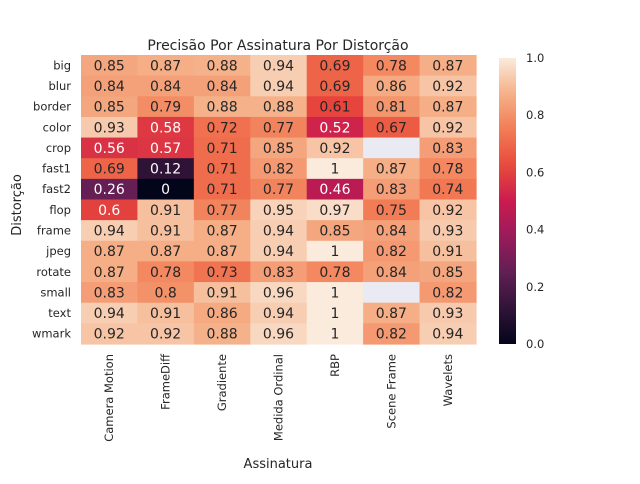  Describe the element at coordinates (53, 272) in the screenshot. I see `row-label: rotate` at that location.